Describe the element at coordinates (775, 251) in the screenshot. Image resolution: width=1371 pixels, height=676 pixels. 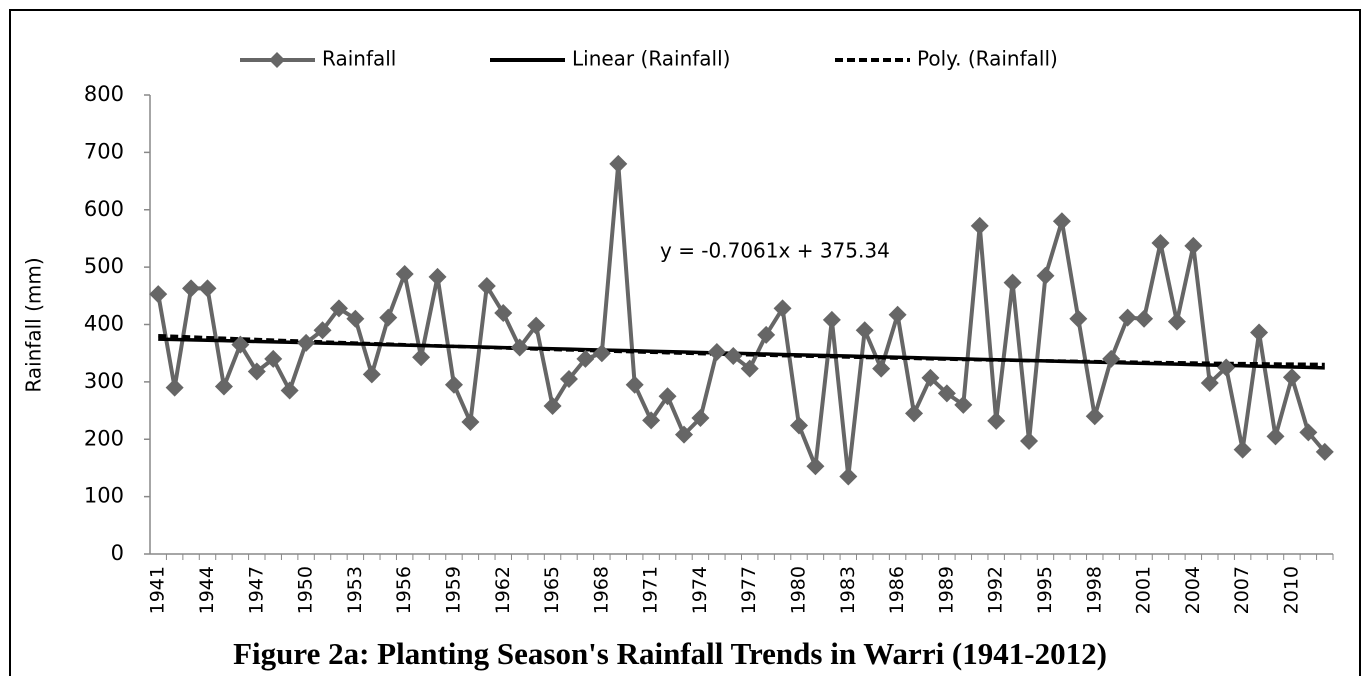
I see `annotation: y = -0.7061x + 375.34` at that location.